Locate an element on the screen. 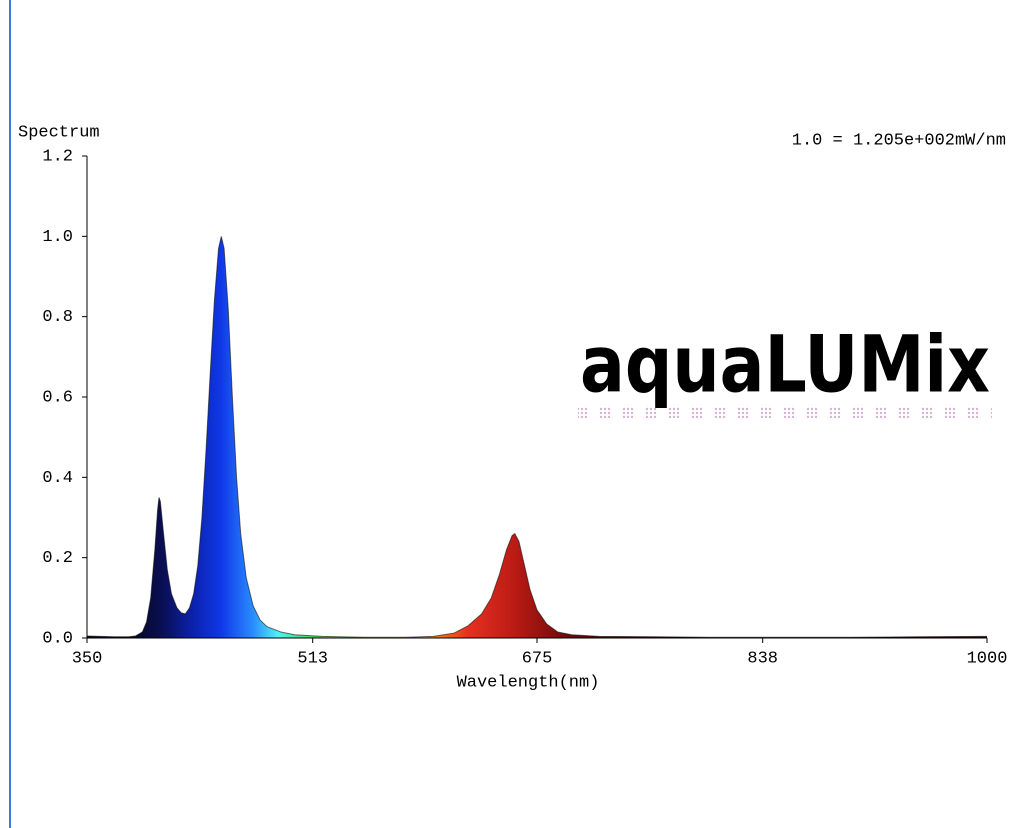 This screenshot has height=828, width=1030. x-tick-label: 513 is located at coordinates (312, 658).